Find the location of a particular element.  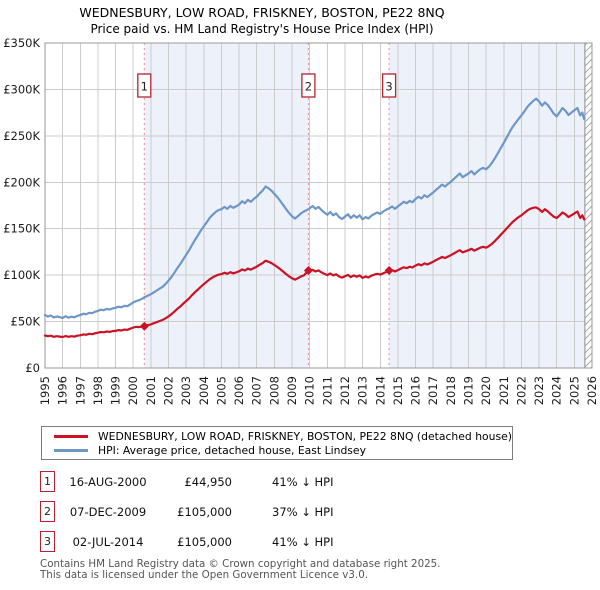

transaction-price: £44,950 is located at coordinates (208, 482).